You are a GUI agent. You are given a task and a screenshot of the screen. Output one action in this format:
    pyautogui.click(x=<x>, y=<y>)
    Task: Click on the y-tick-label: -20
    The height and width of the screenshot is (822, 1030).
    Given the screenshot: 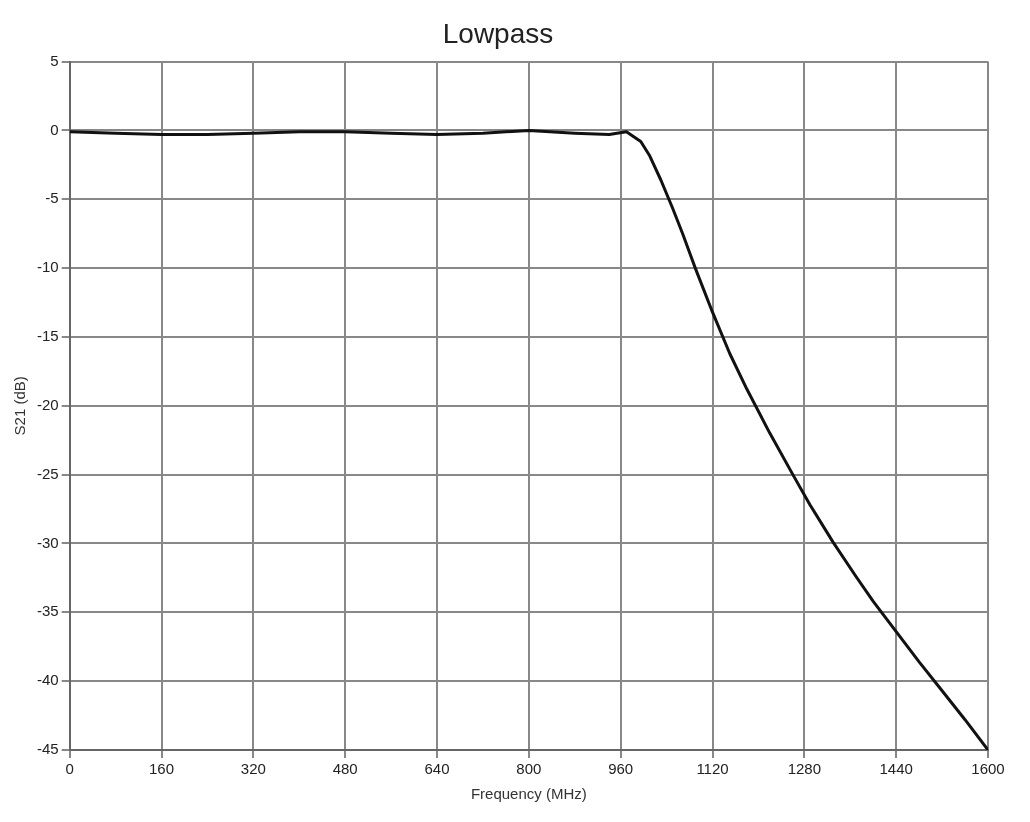 What is the action you would take?
    pyautogui.click(x=47, y=404)
    